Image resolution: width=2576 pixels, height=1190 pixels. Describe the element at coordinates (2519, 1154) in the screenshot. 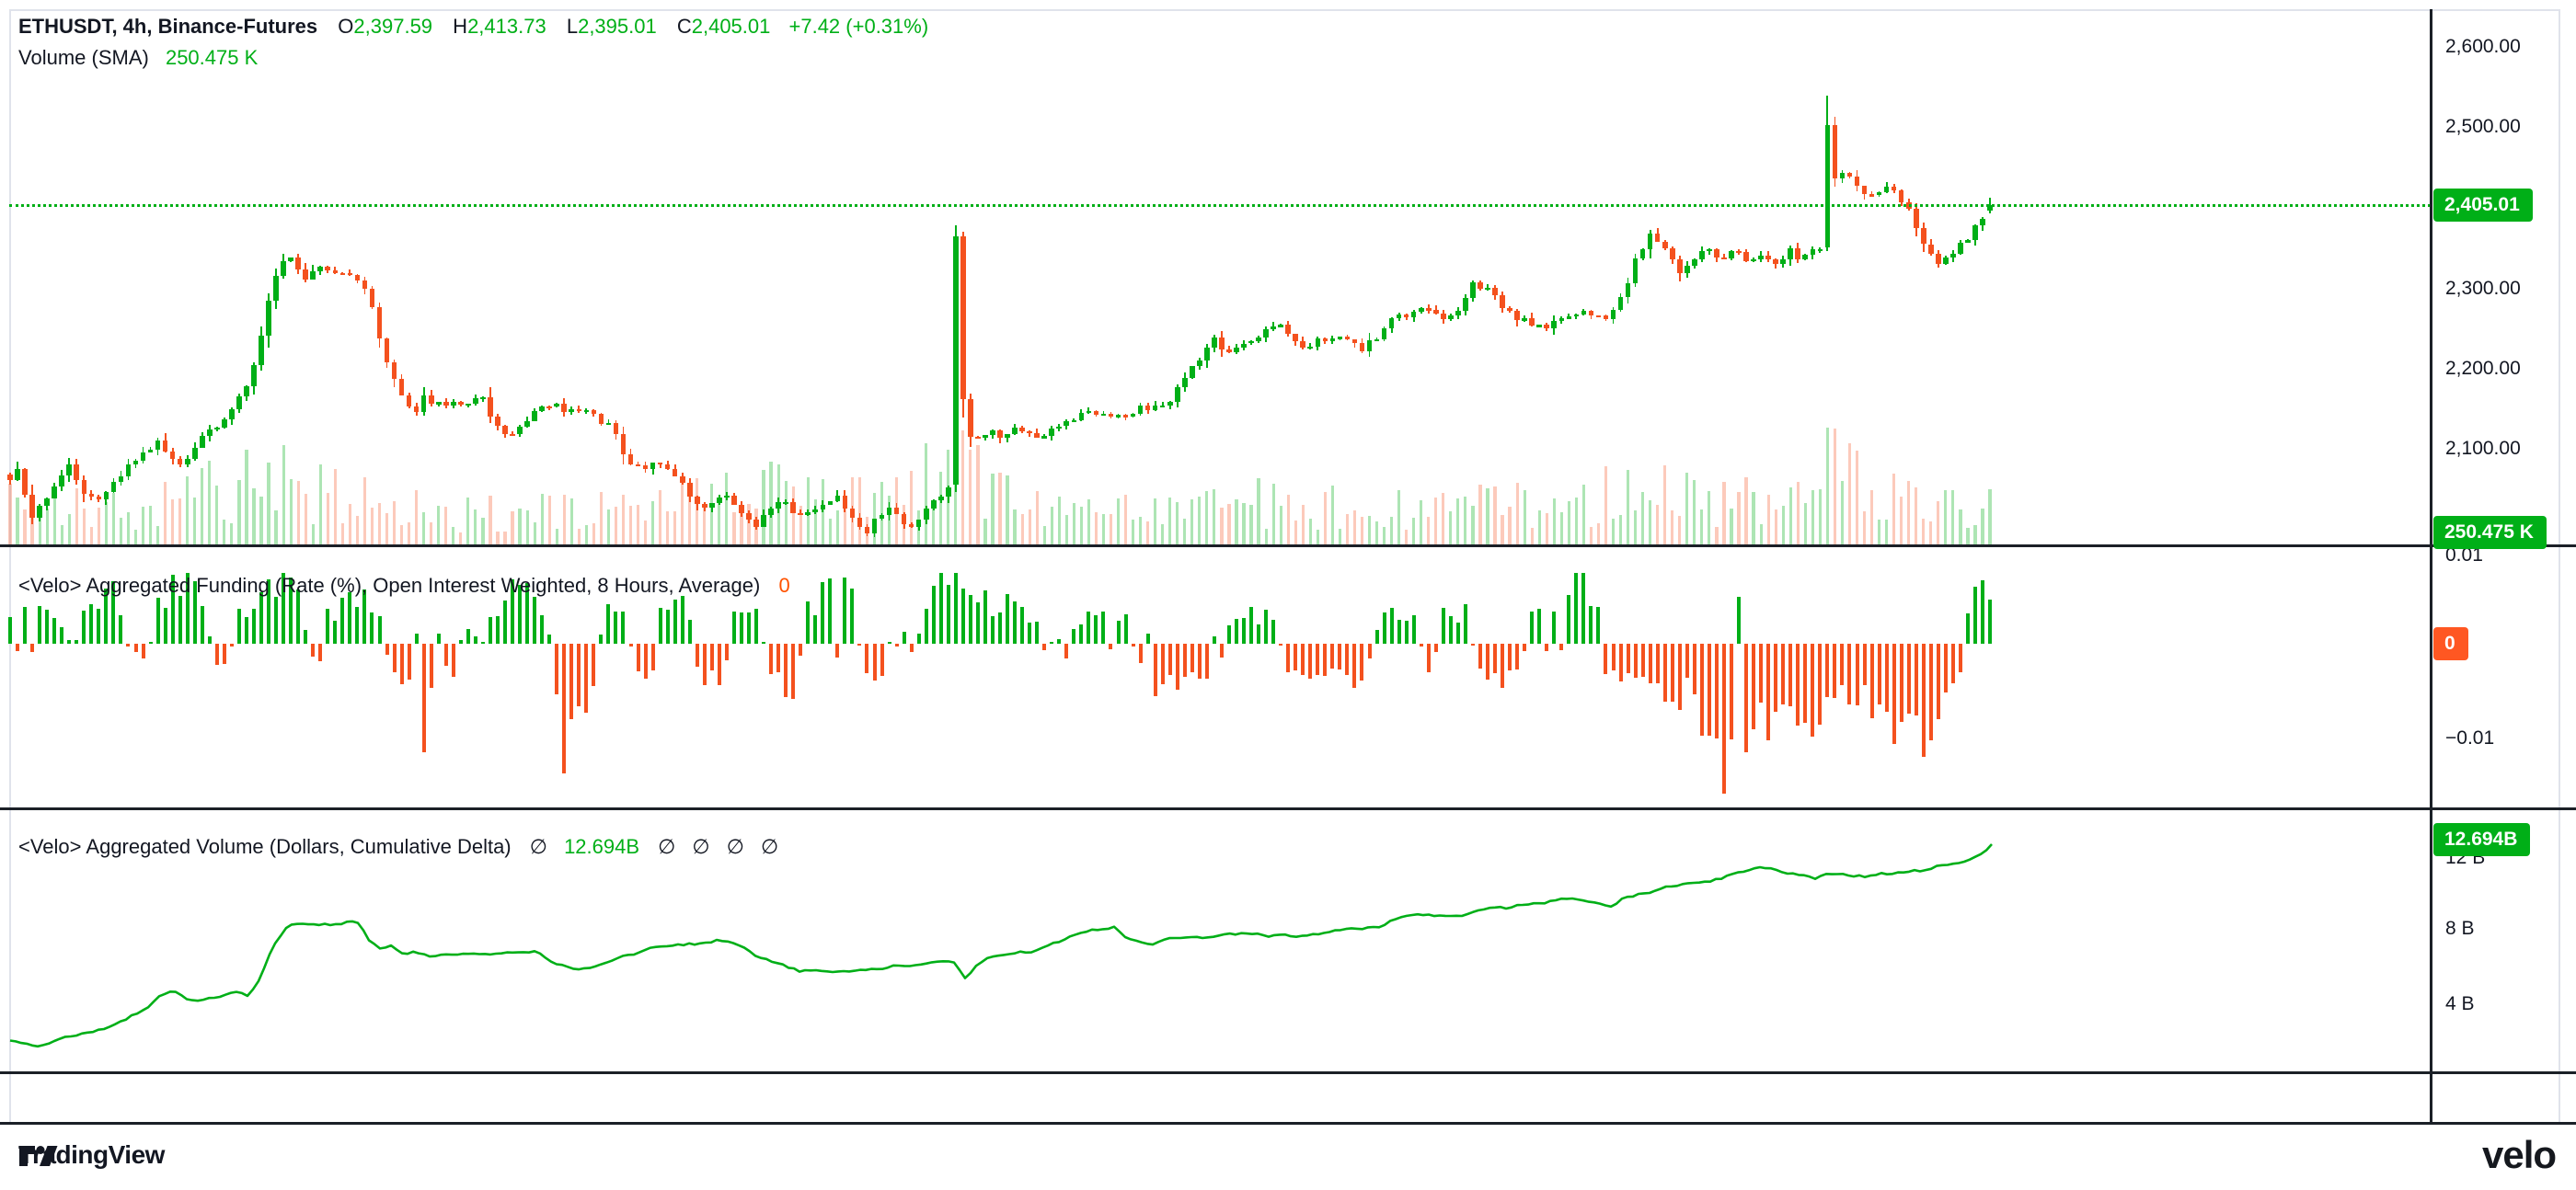

I see `velo-logo: velo` at that location.